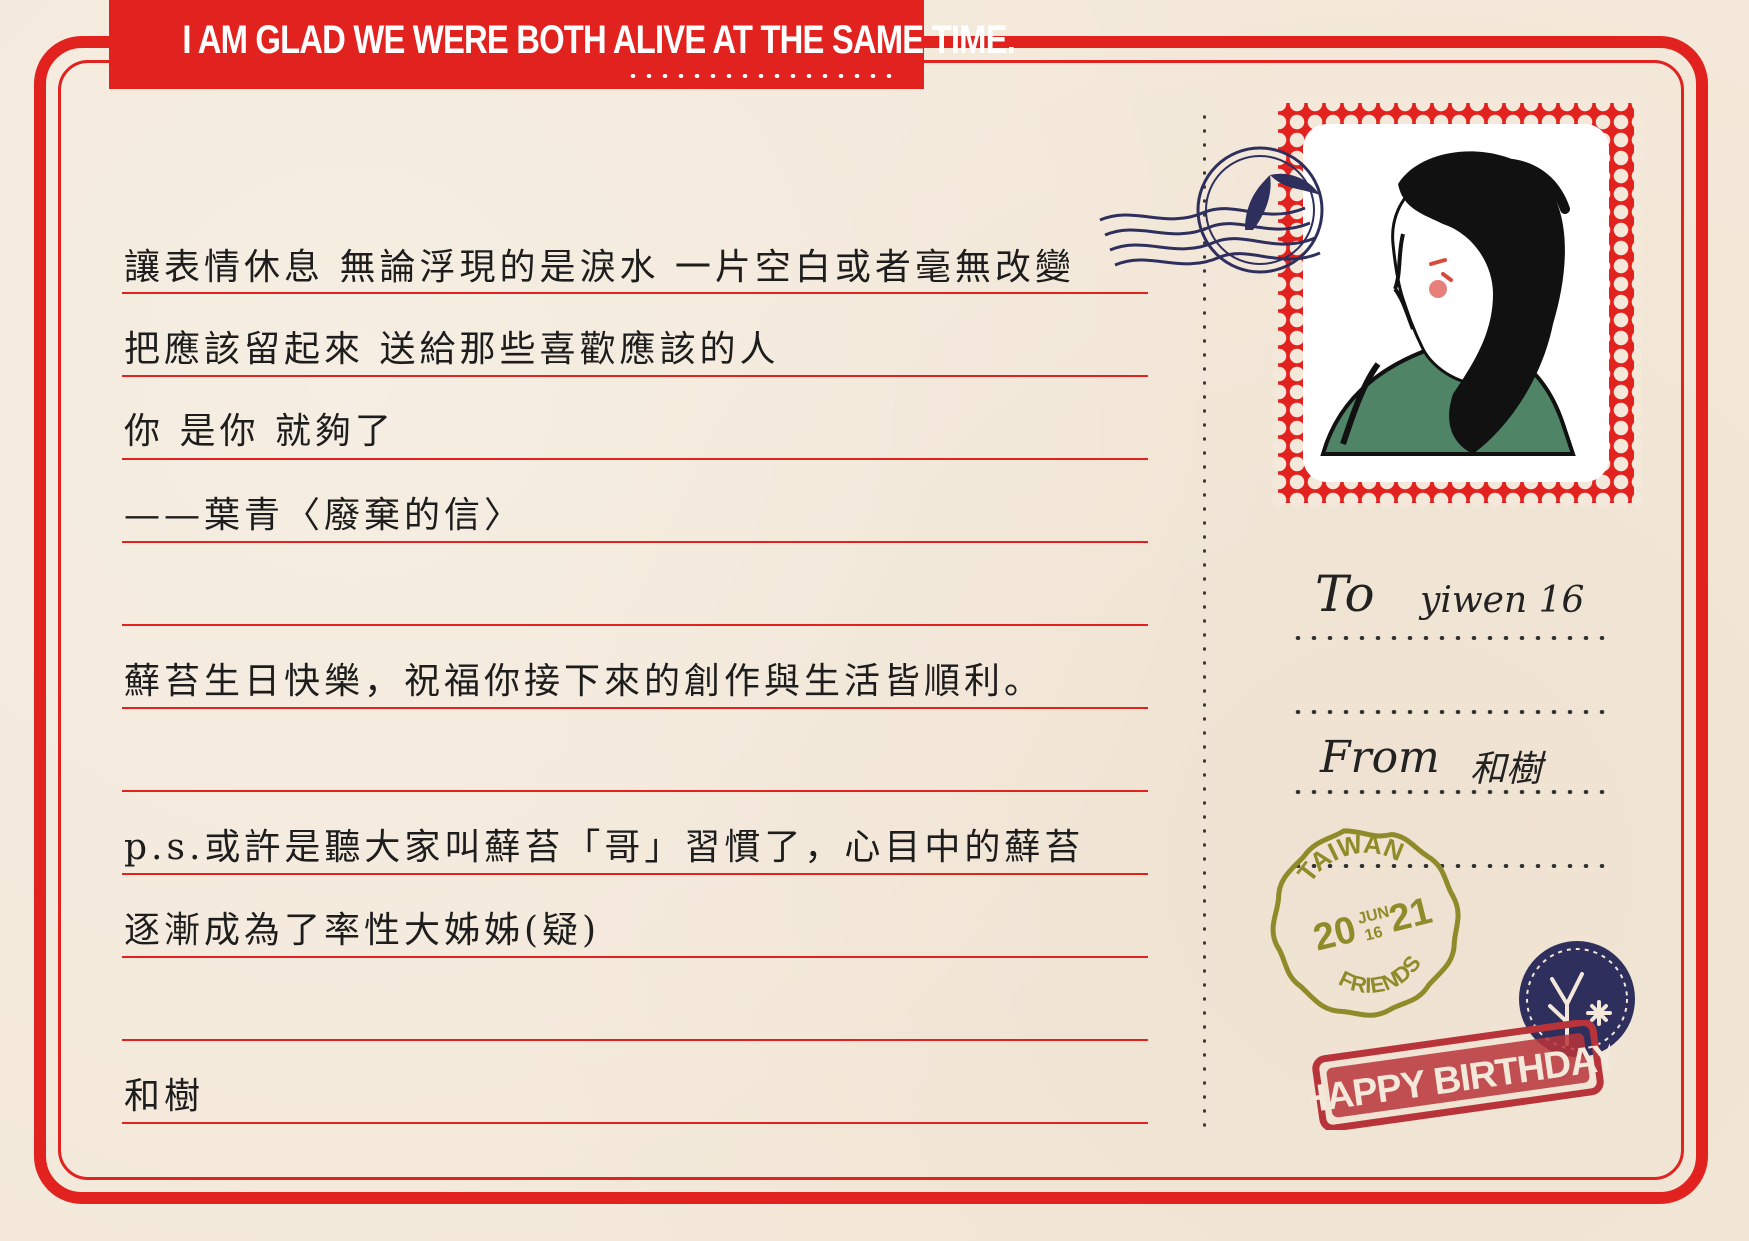 The height and width of the screenshot is (1241, 1749). What do you see at coordinates (1211, 210) in the screenshot?
I see `wave-postmark` at bounding box center [1211, 210].